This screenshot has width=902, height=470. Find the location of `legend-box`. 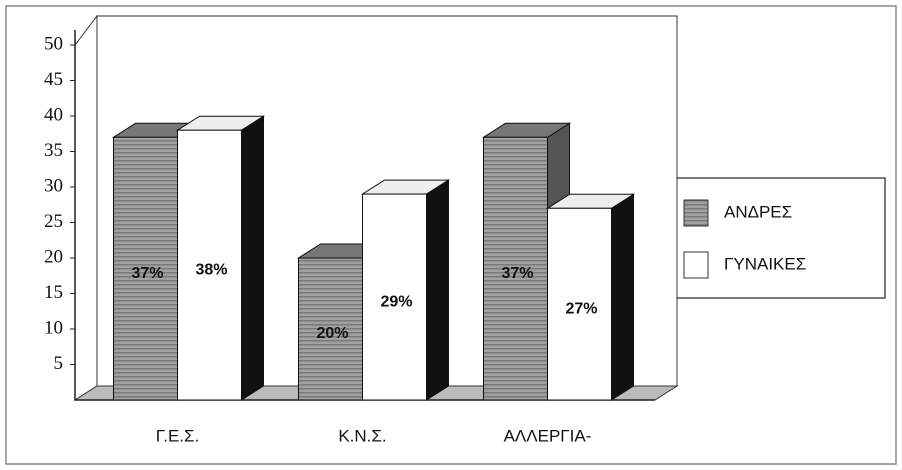

legend-box is located at coordinates (778, 238).